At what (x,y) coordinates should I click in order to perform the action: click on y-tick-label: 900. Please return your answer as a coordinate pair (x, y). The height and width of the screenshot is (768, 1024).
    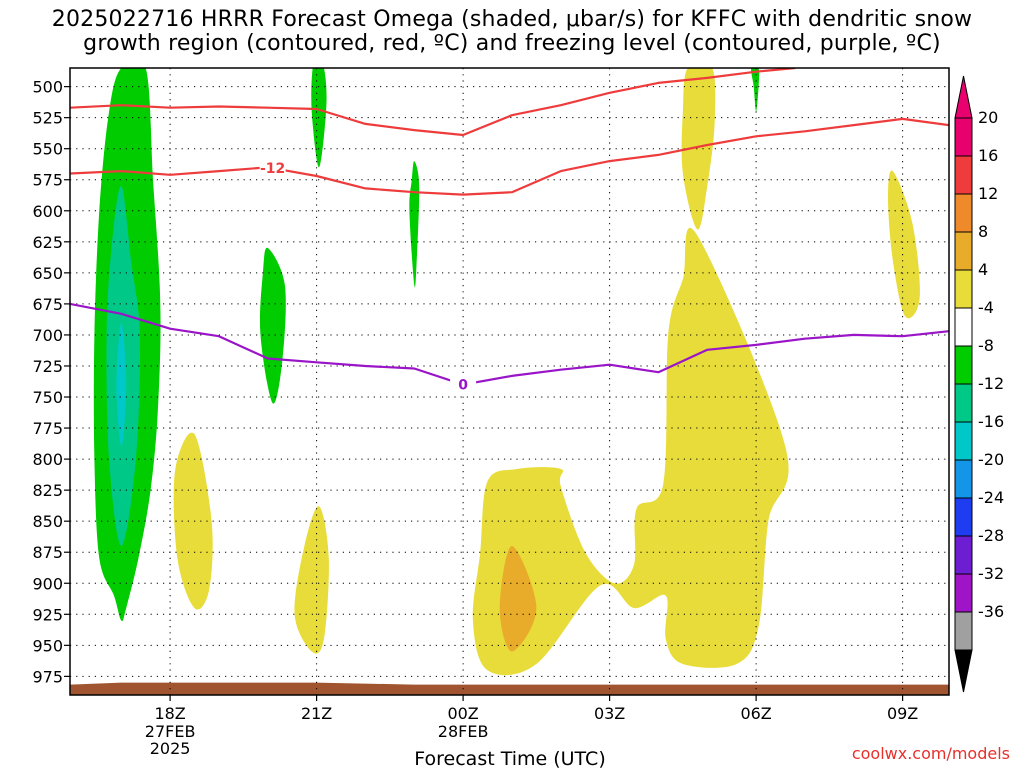
    Looking at the image, I should click on (47, 583).